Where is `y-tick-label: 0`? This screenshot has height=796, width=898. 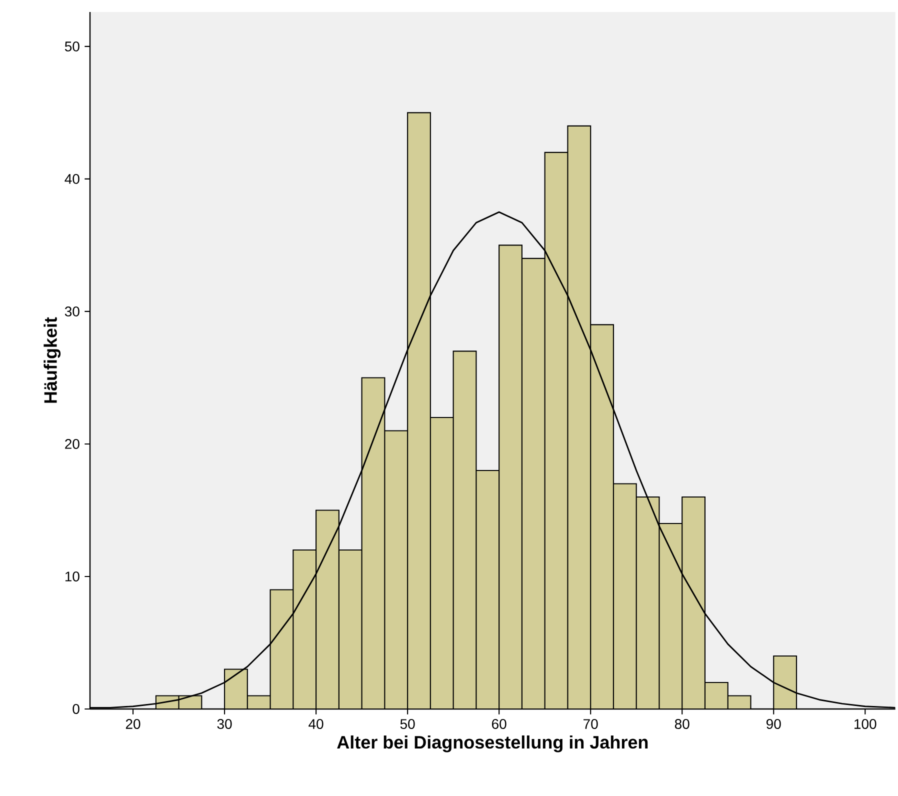
y-tick-label: 0 is located at coordinates (76, 709).